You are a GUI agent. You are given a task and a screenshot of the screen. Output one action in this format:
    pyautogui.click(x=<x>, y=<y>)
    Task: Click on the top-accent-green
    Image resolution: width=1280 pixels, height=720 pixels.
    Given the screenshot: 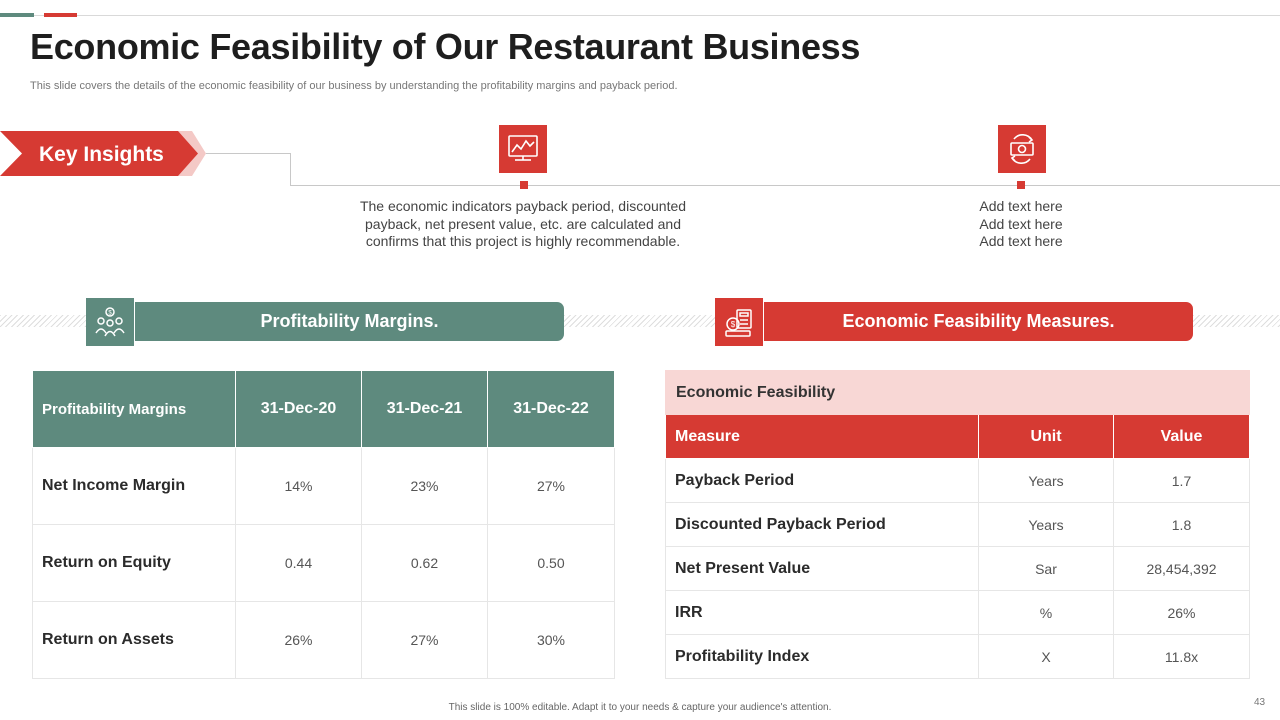 What is the action you would take?
    pyautogui.click(x=17, y=15)
    